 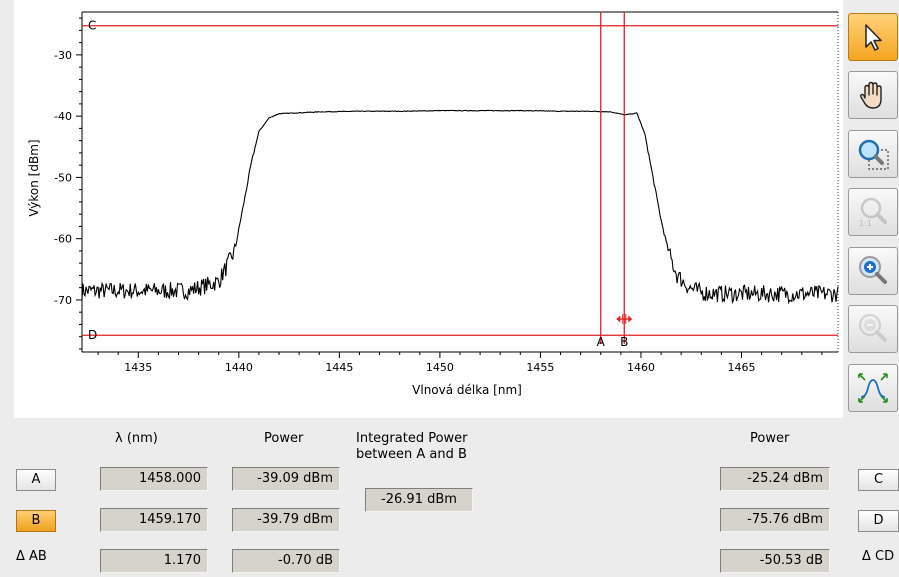 I want to click on x-tick-label: 1440, so click(x=239, y=367).